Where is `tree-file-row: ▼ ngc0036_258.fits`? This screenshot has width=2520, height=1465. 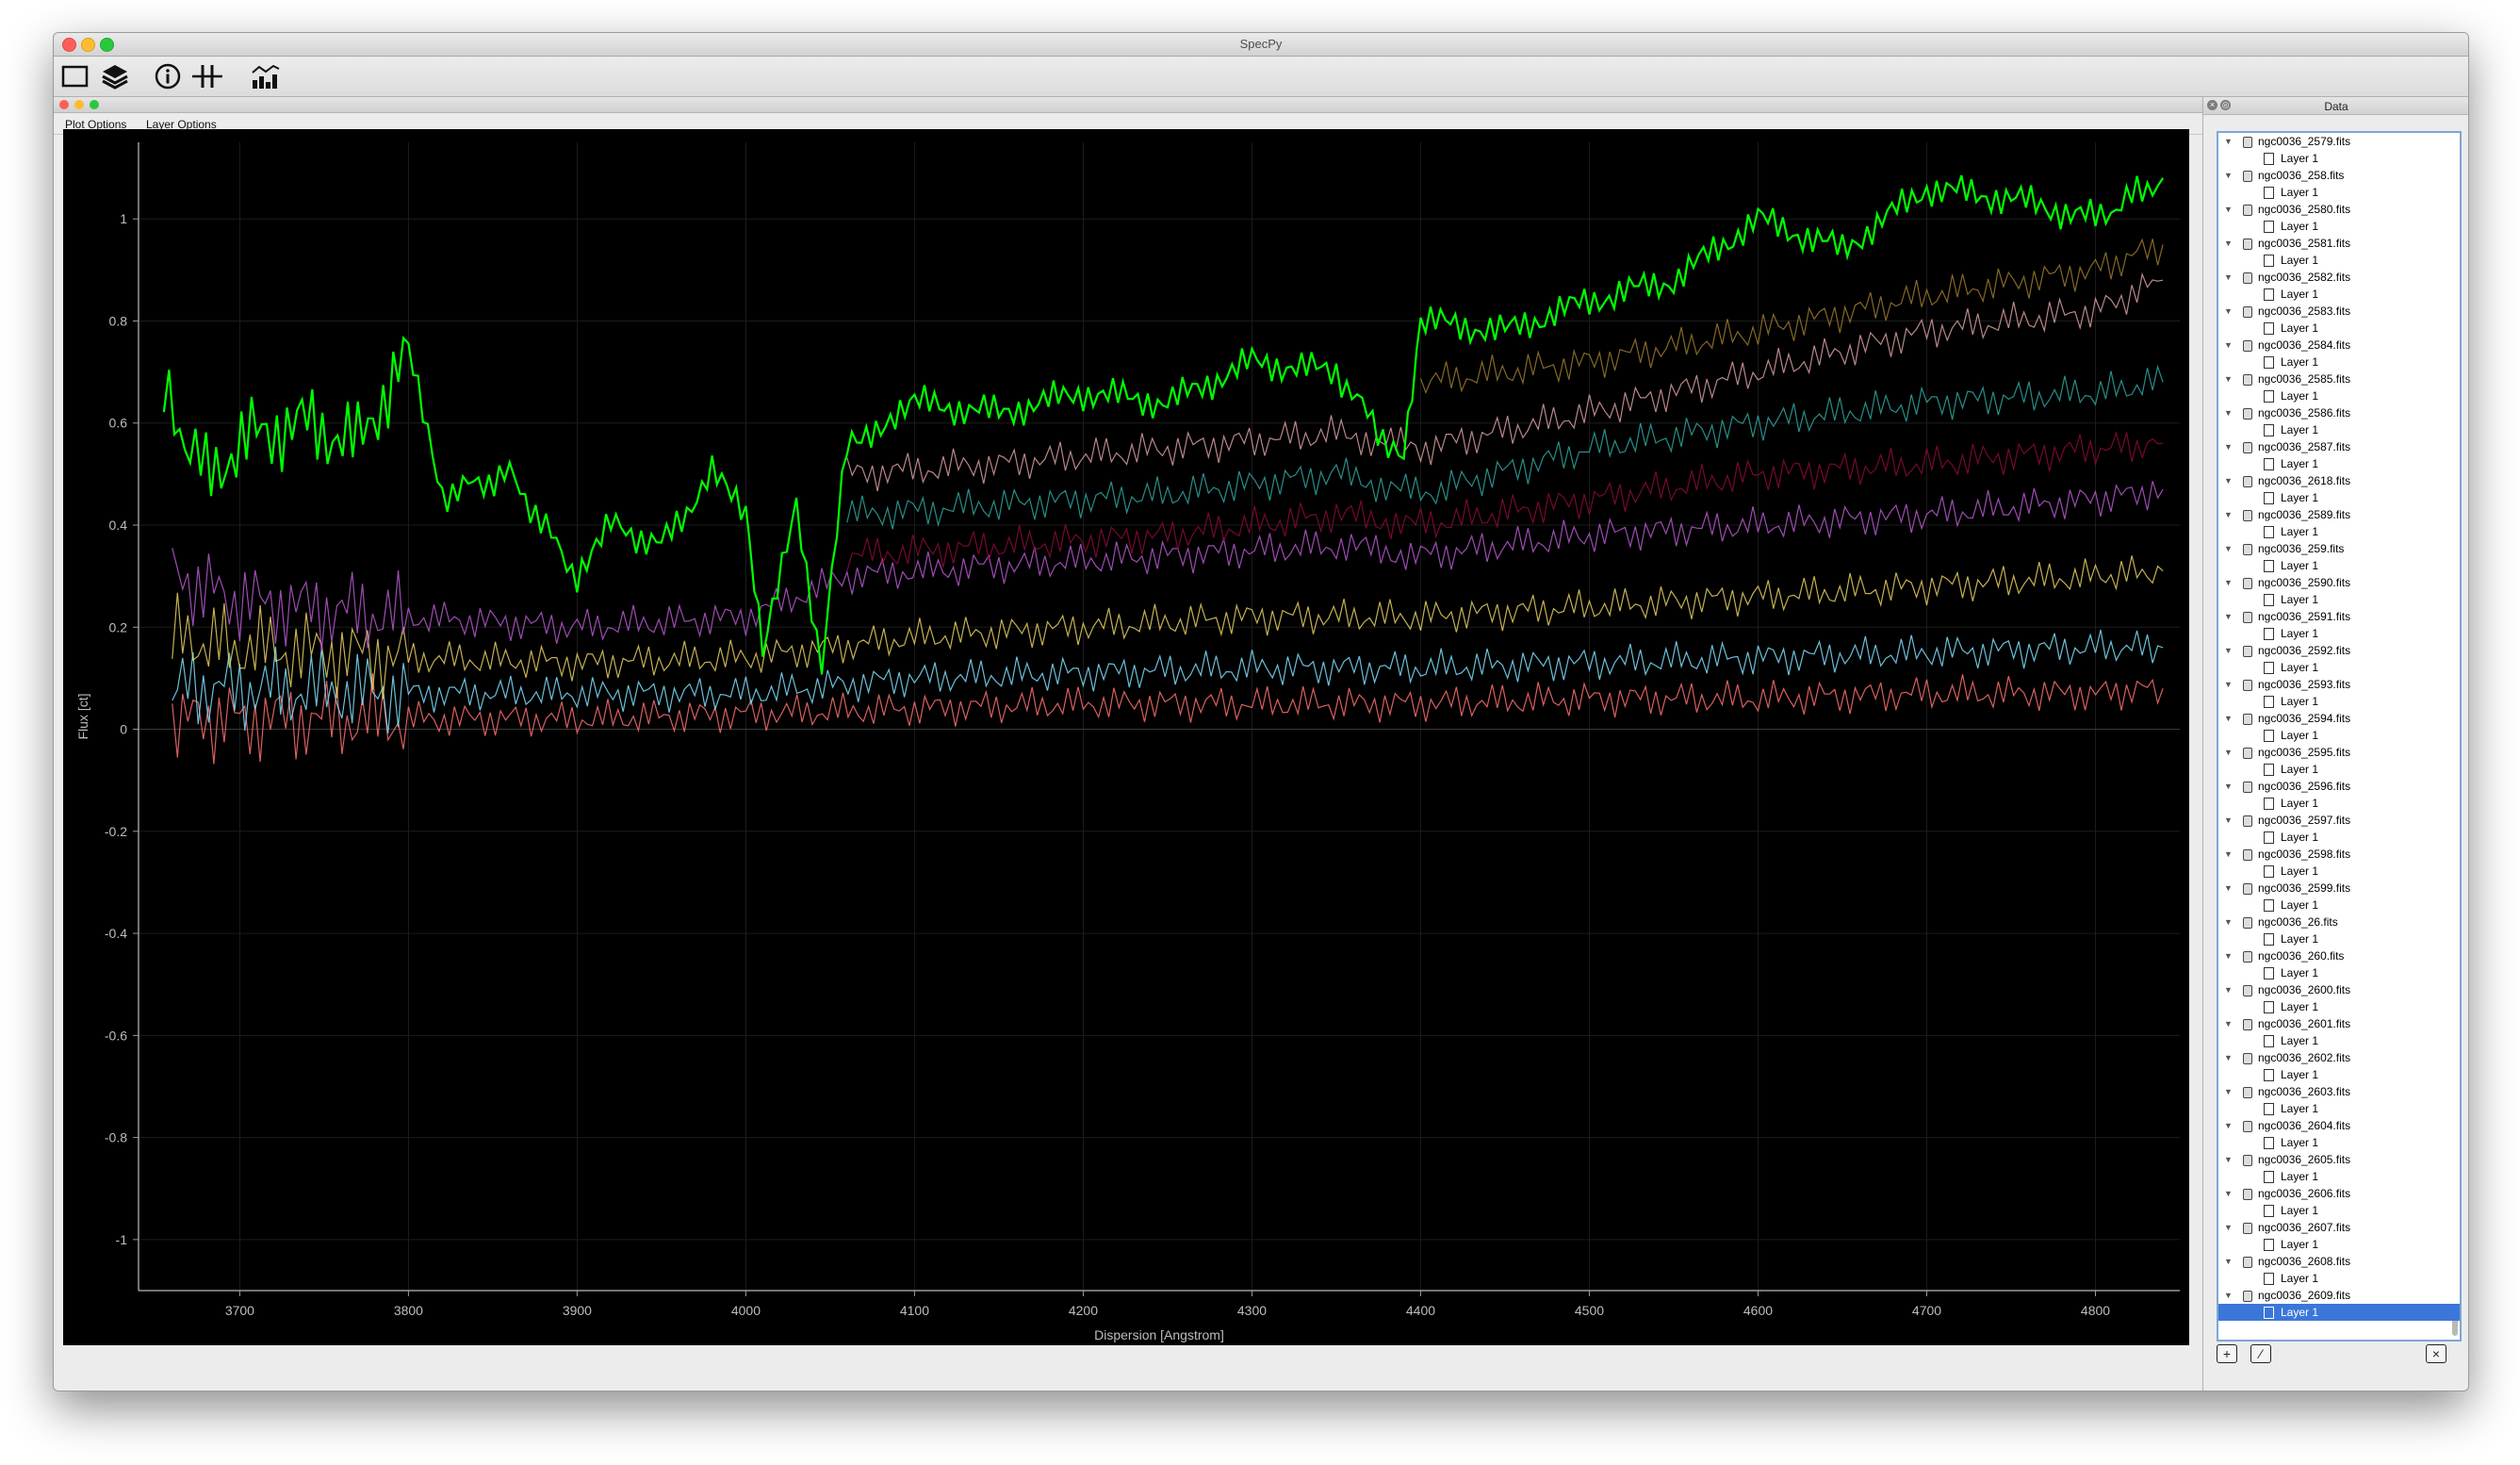 tree-file-row: ▼ ngc0036_258.fits is located at coordinates (2339, 176).